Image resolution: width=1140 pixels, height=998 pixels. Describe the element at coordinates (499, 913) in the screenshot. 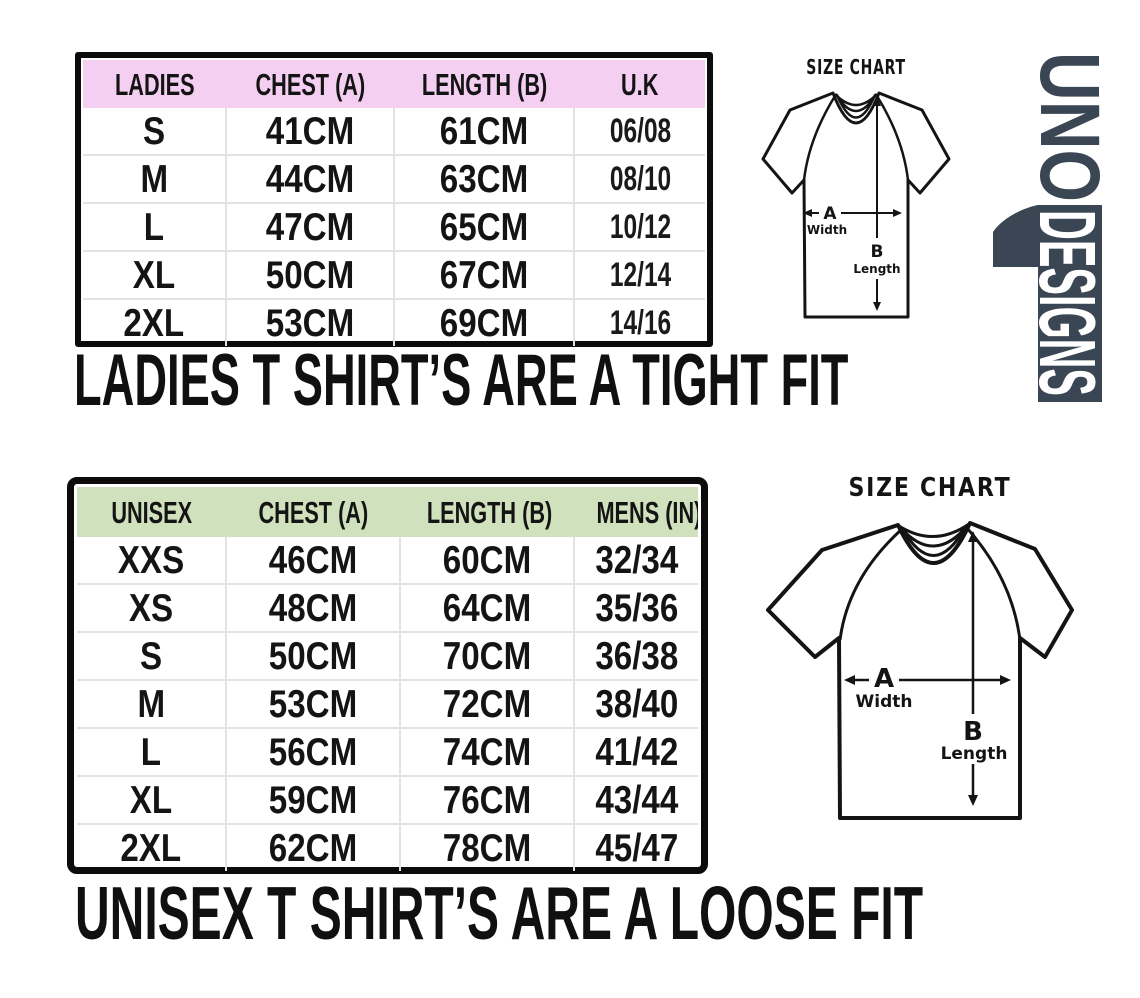

I see `unisex-fit-caption-text: UNISEX T SHIRT’S ARE A LOOSE FIT` at that location.